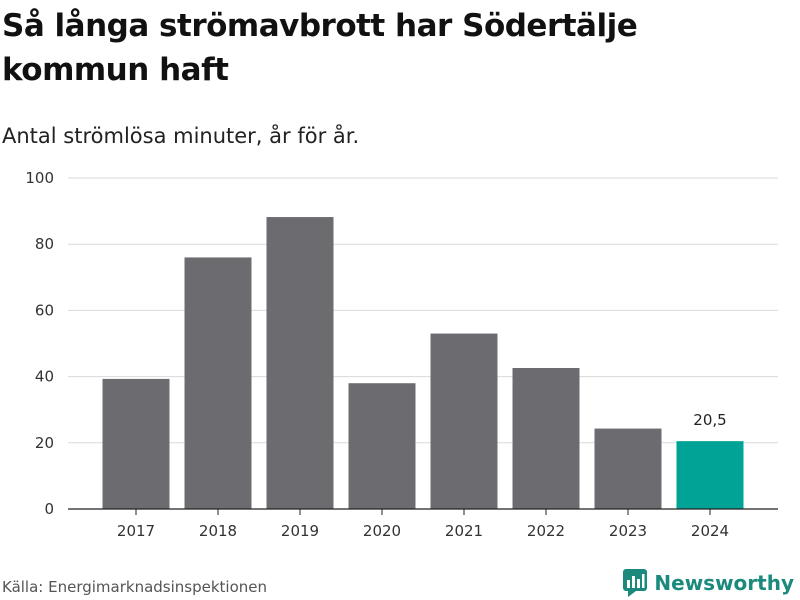  What do you see at coordinates (39, 178) in the screenshot?
I see `y-tick-label: 100` at bounding box center [39, 178].